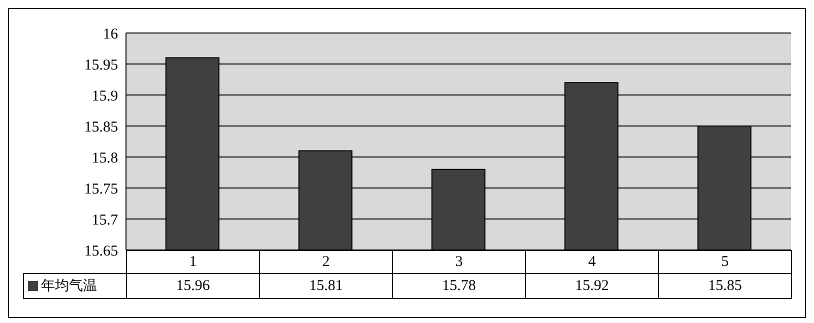 The height and width of the screenshot is (323, 814). What do you see at coordinates (101, 189) in the screenshot?
I see `y-tick-label: 15.75` at bounding box center [101, 189].